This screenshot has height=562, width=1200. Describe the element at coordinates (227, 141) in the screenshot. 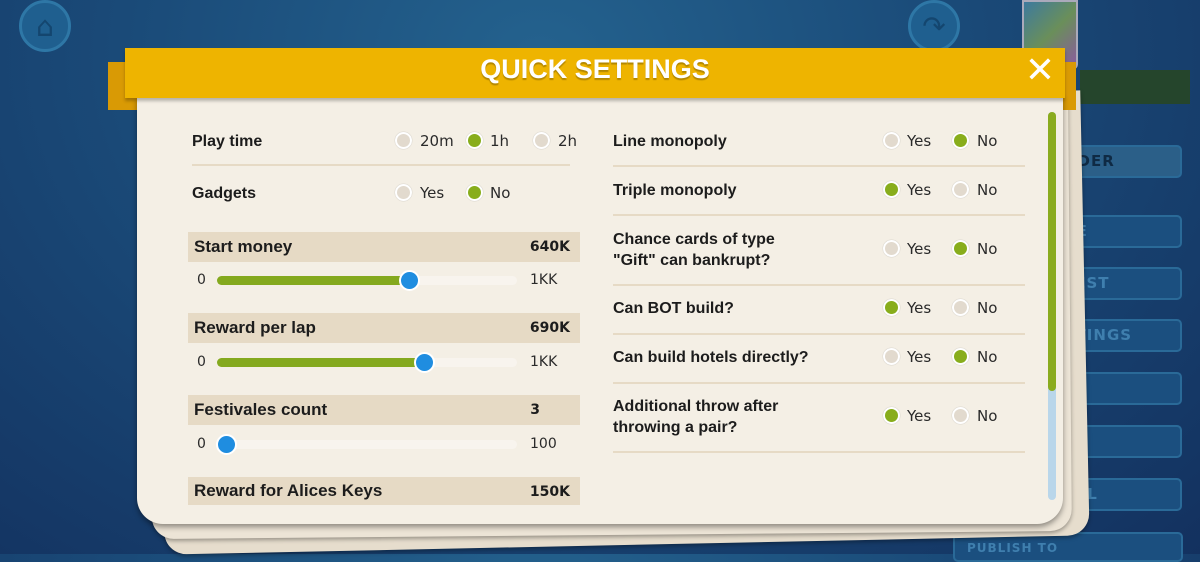

I see `play-time-label: Play time` at that location.